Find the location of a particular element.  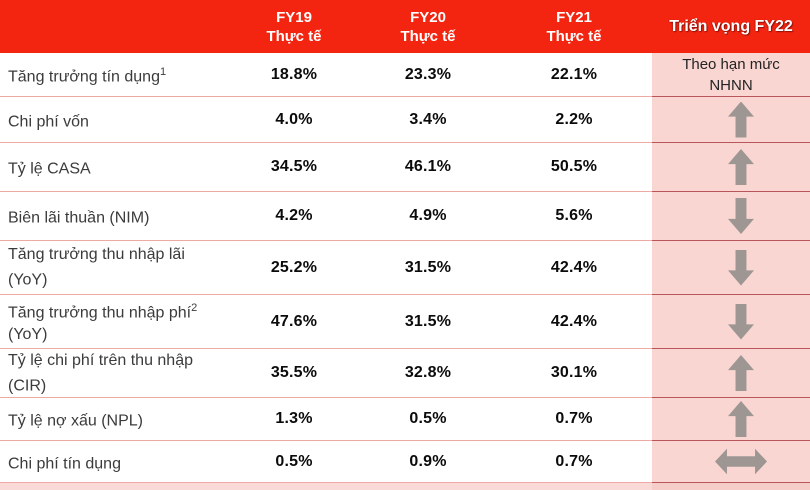

table-row-nim: Biên lãi thuần (NIM) 4.2% 4.9% 5.6% is located at coordinates (405, 216).